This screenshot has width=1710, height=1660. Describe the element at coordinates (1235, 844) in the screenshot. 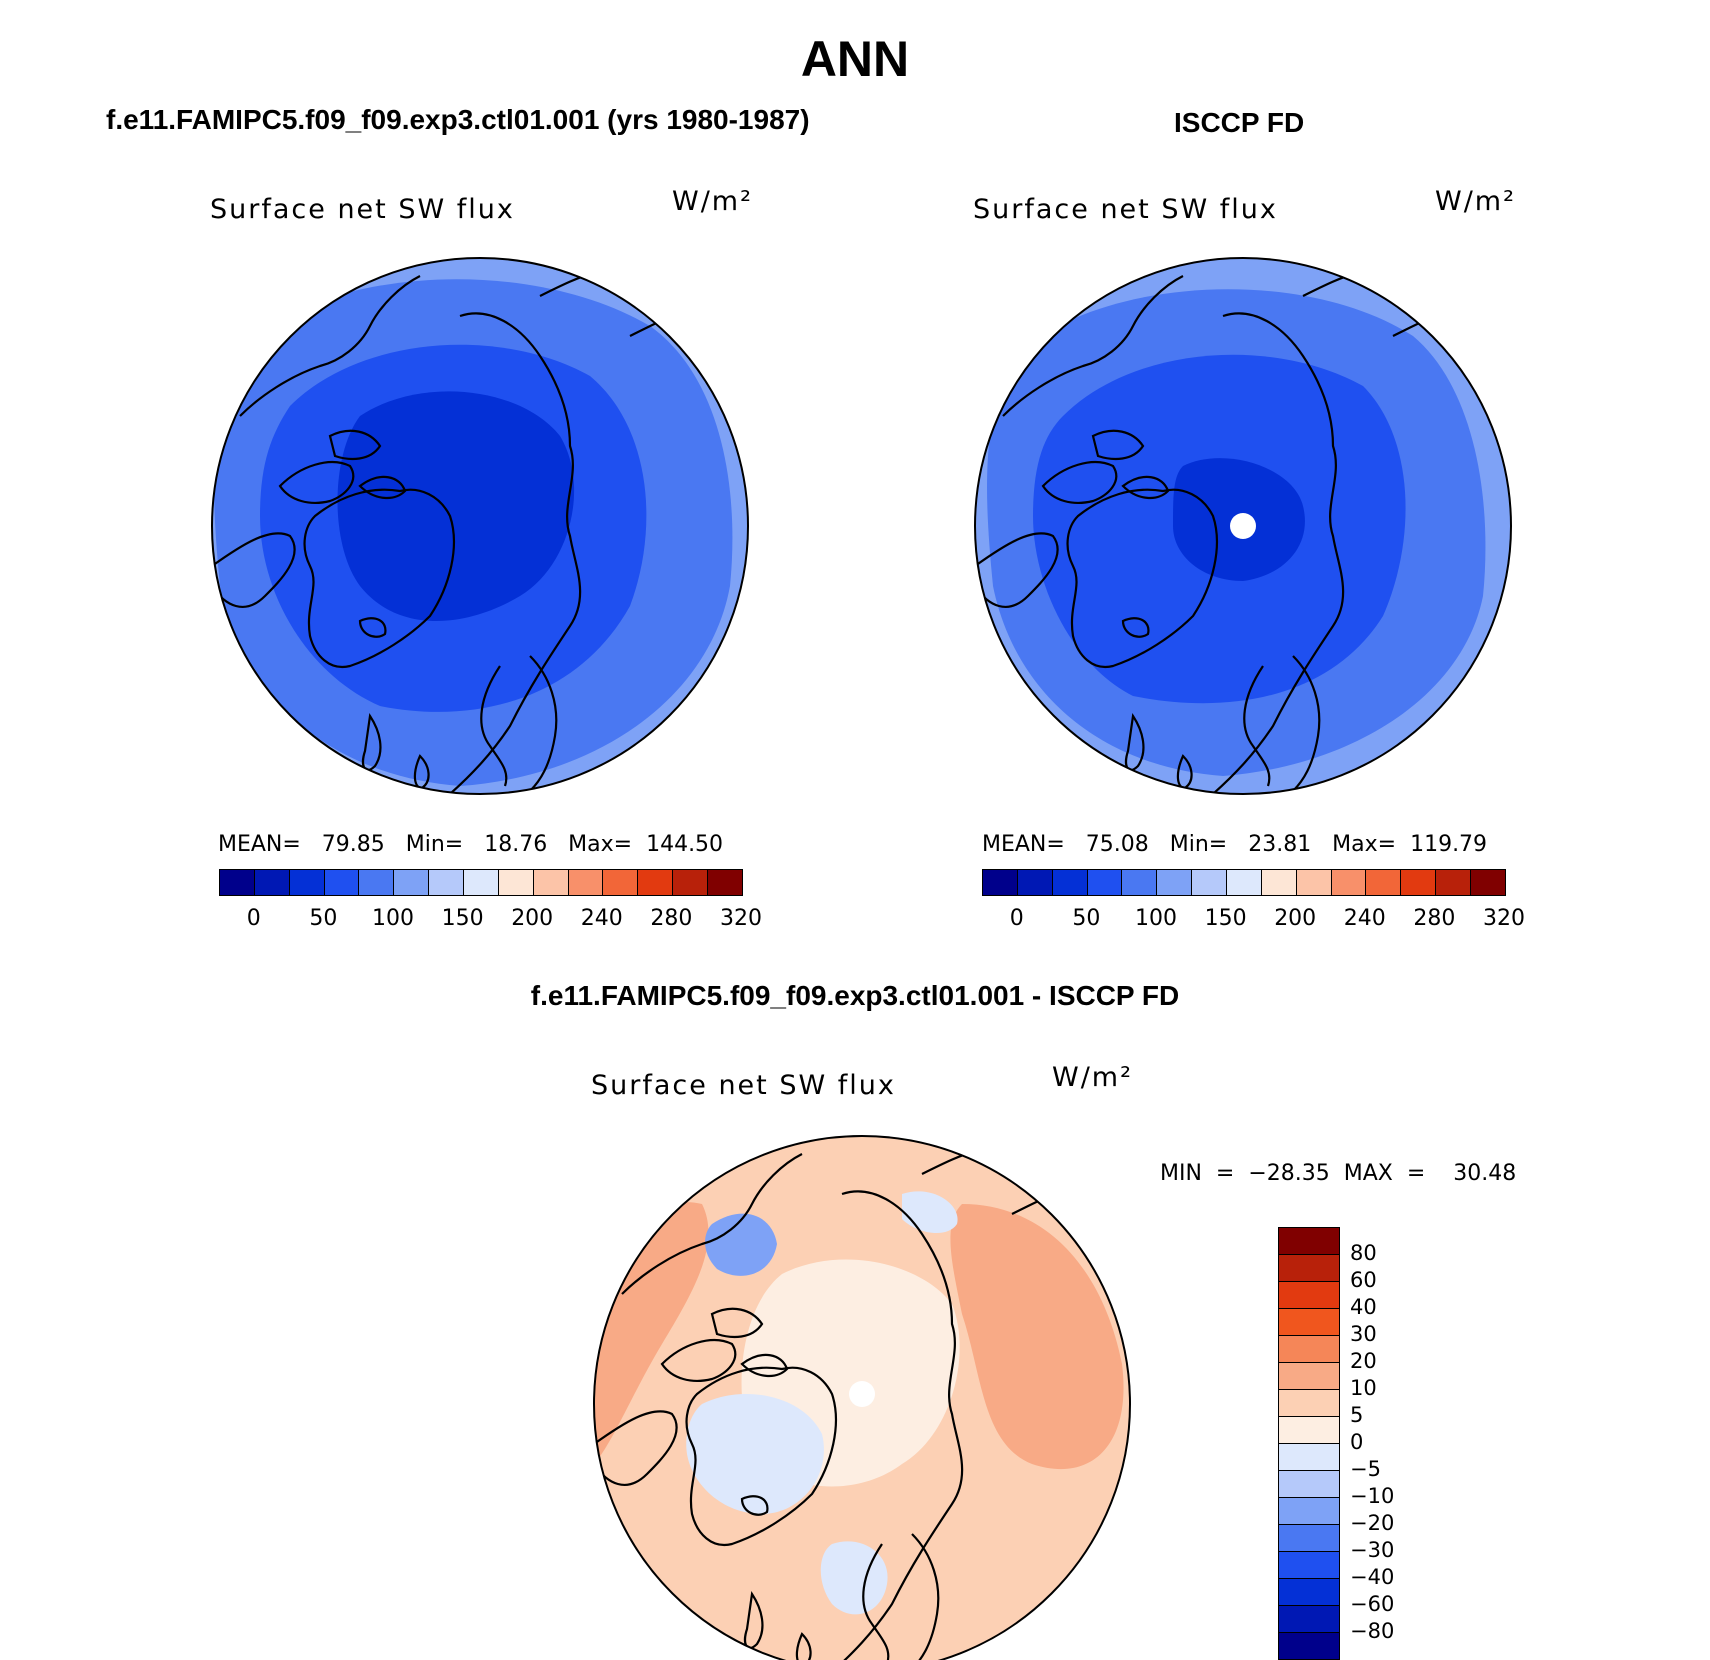

I see `panel2-stats: MEAN= 75.08 Min= 23.81 Max= 119.79` at that location.